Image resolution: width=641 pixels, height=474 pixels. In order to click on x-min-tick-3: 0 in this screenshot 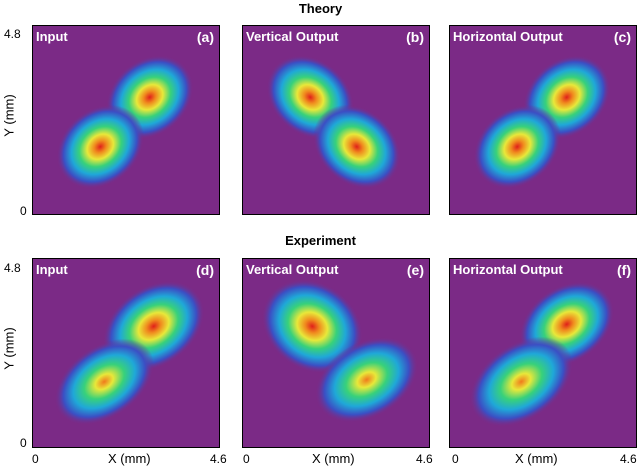, I will do `click(455, 459)`.